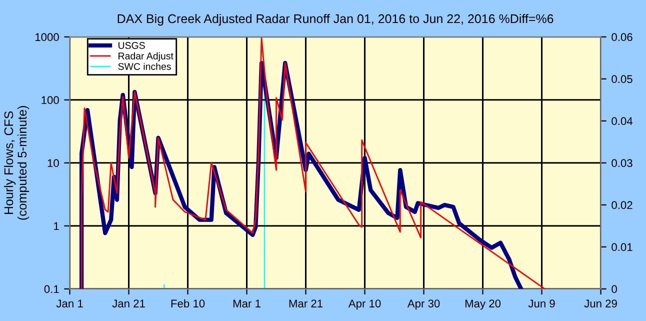 This screenshot has width=646, height=321. Describe the element at coordinates (622, 205) in the screenshot. I see `y2-tick-label: 0.02` at that location.